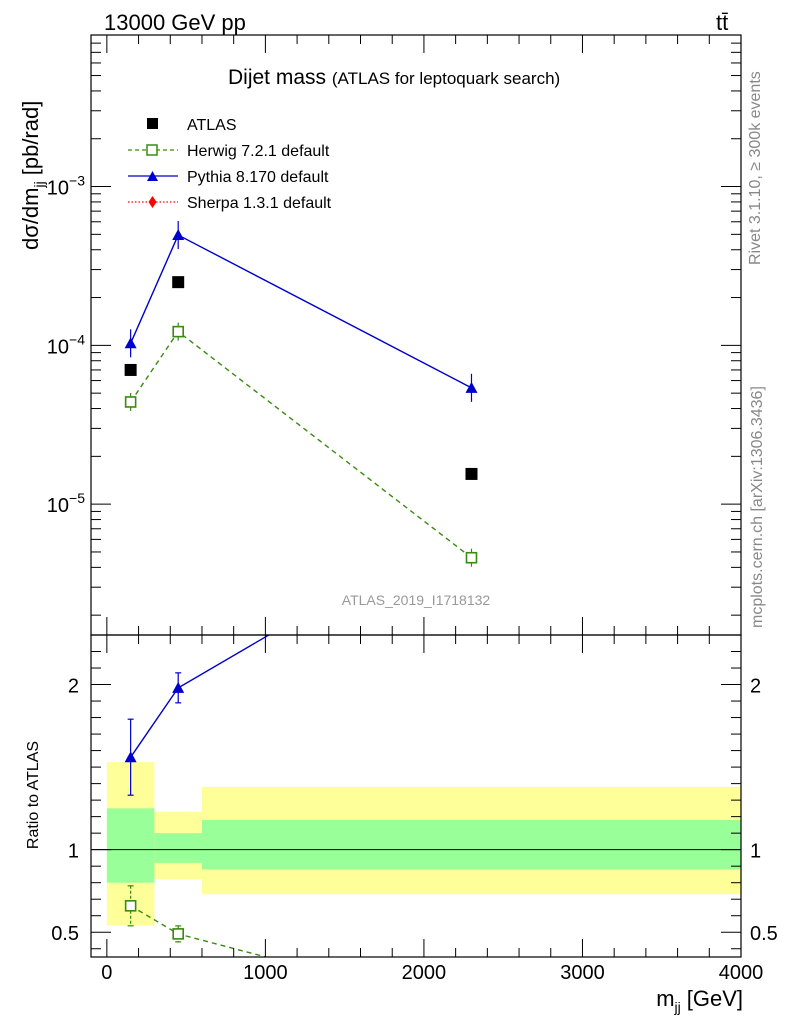 The height and width of the screenshot is (1024, 786). Describe the element at coordinates (152, 123) in the screenshot. I see `legend-atlas-marker` at that location.